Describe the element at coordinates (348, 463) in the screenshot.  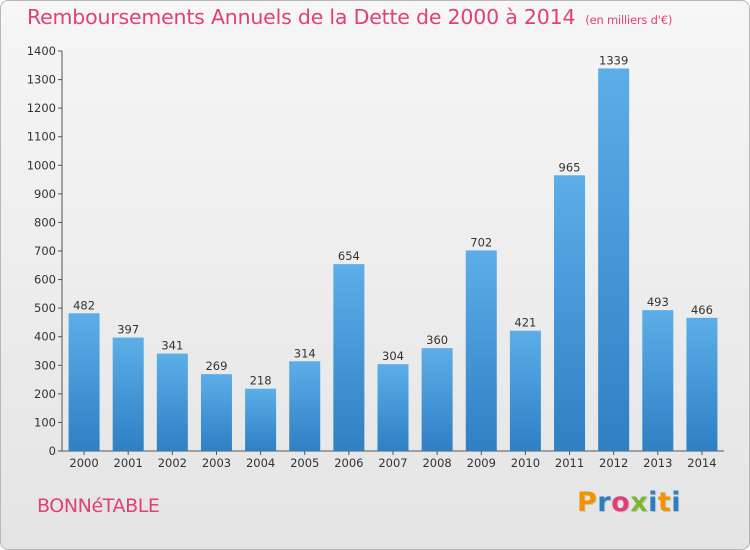
I see `x-tick-label: 2006` at that location.